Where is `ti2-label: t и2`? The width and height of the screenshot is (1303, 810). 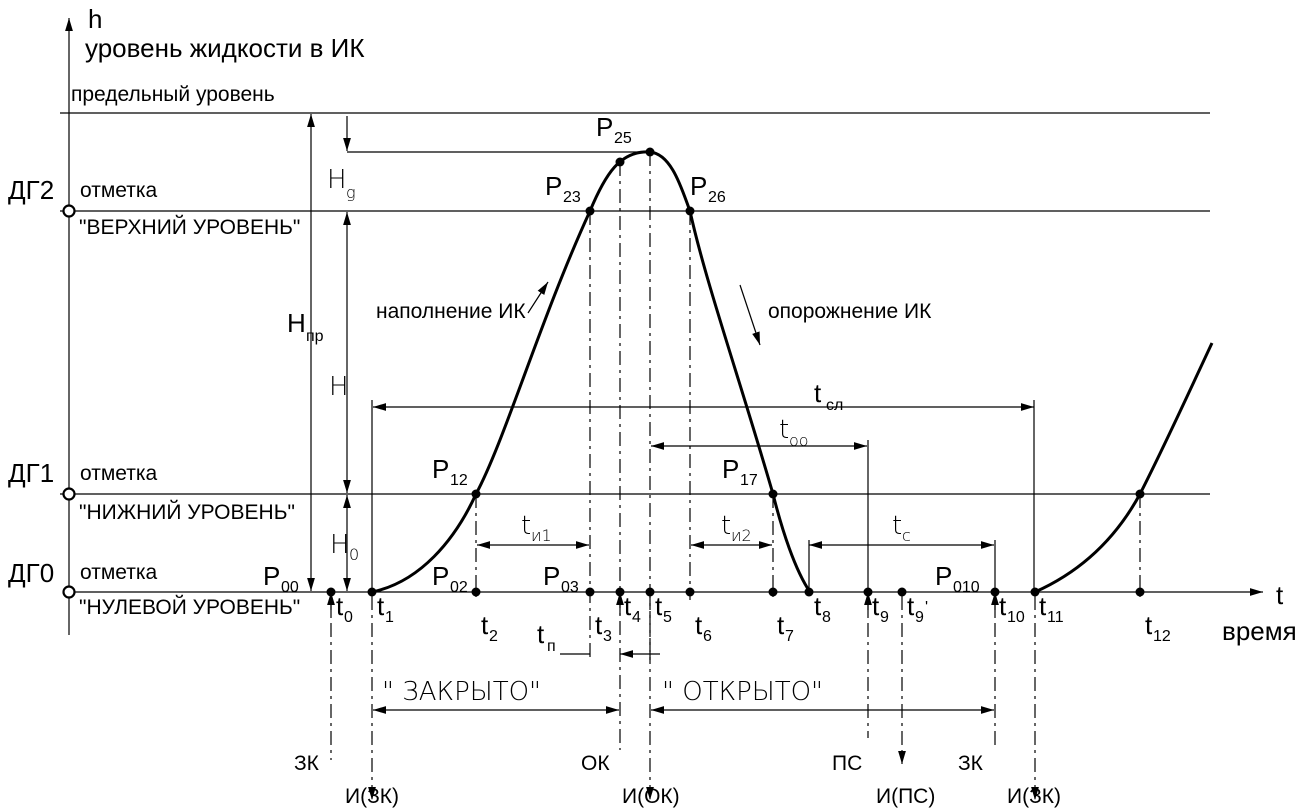 ti2-label: t и2 is located at coordinates (736, 528).